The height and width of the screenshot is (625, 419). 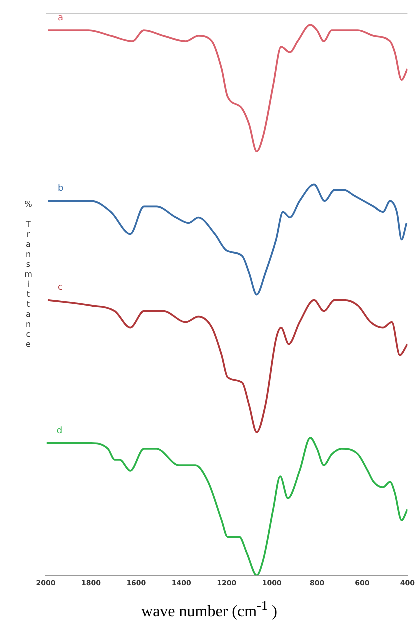 I want to click on series-label: b, so click(x=61, y=189).